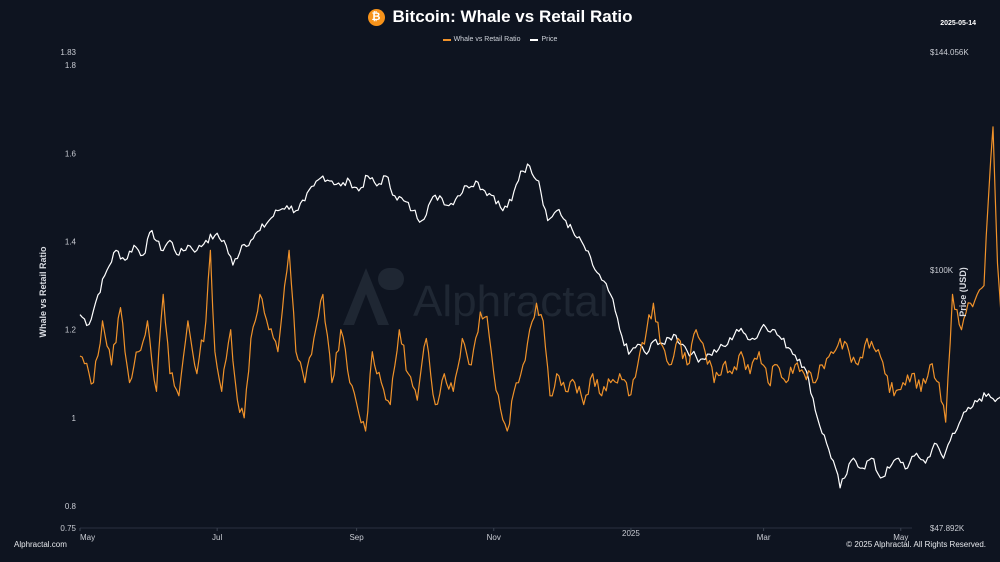  I want to click on x-tick-label: Mar, so click(764, 537).